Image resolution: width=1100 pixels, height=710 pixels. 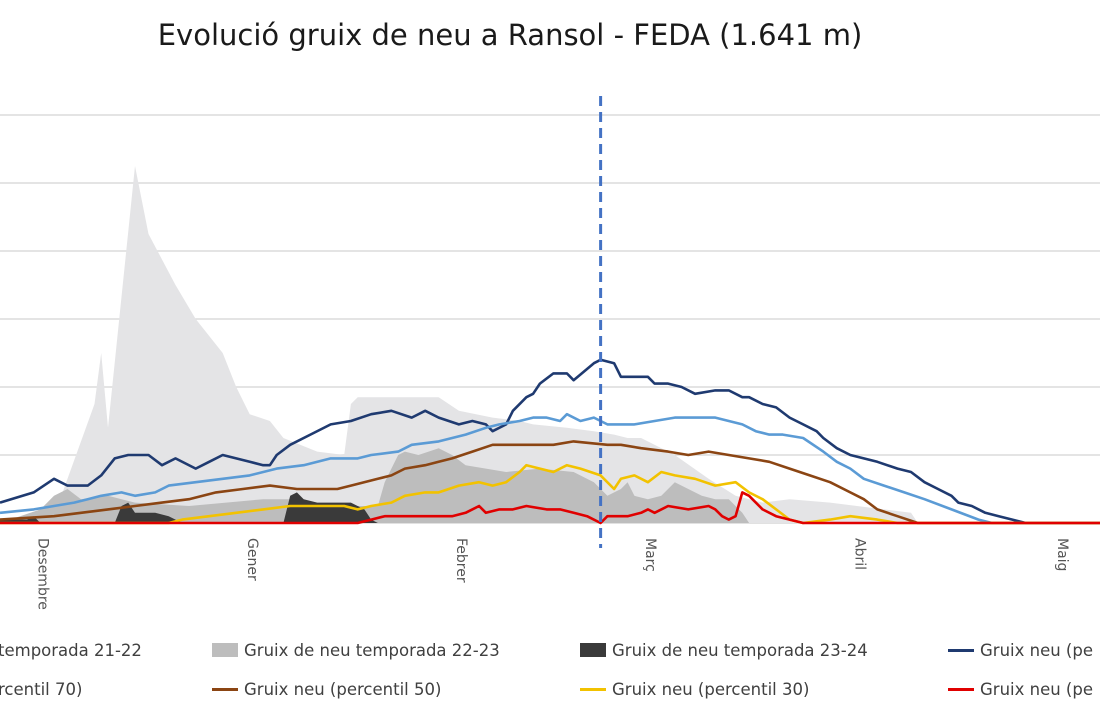 What do you see at coordinates (552, 574) in the screenshot?
I see `x-tick-layer: Desembre Gener Febrer Març Abril Maig` at bounding box center [552, 574].